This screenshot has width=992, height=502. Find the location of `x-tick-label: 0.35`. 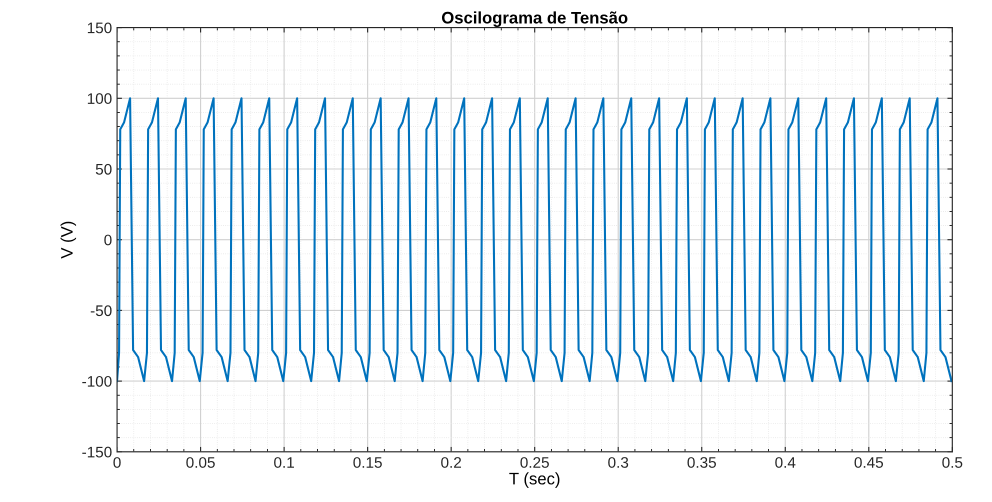

x-tick-label: 0.35 is located at coordinates (701, 462).